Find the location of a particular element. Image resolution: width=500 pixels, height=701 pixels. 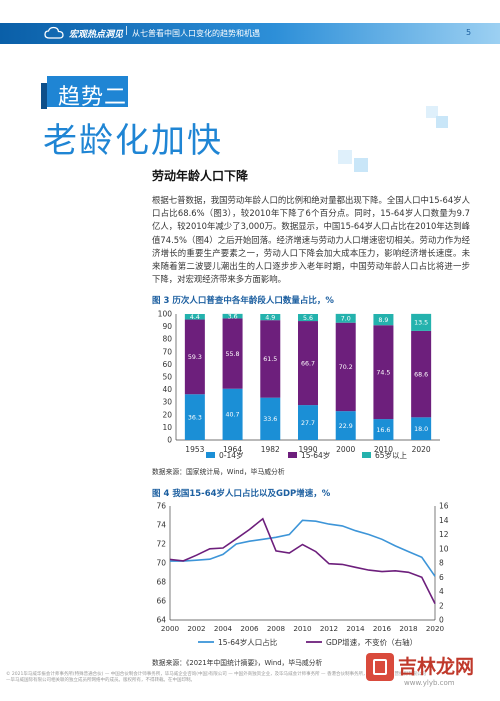

bar-value-label: 4.9 is located at coordinates (270, 317).